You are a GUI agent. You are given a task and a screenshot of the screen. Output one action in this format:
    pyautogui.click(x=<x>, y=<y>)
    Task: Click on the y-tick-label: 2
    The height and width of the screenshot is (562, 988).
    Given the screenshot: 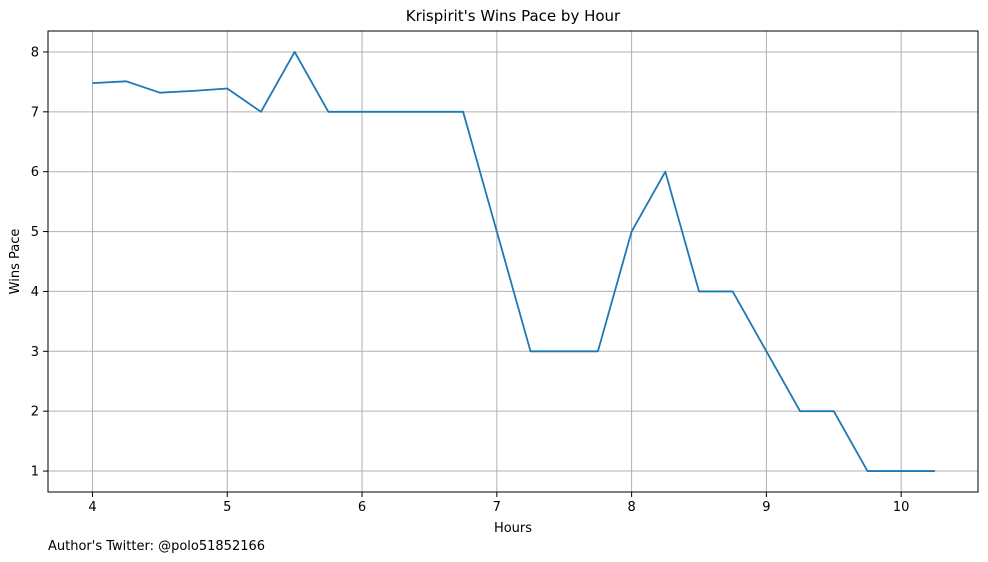 What is the action you would take?
    pyautogui.click(x=35, y=412)
    